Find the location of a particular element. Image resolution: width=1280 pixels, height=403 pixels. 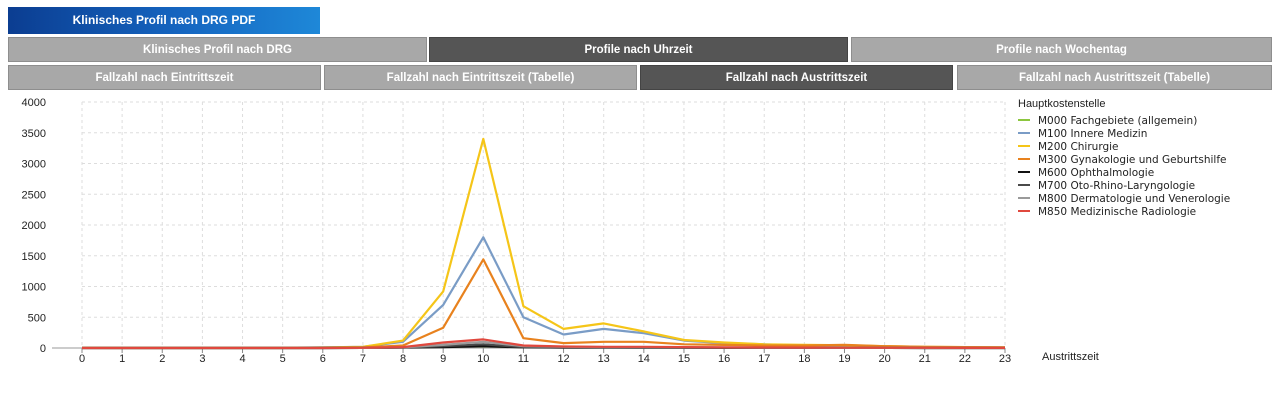

y-tick-label: 1000 is located at coordinates (34, 288).